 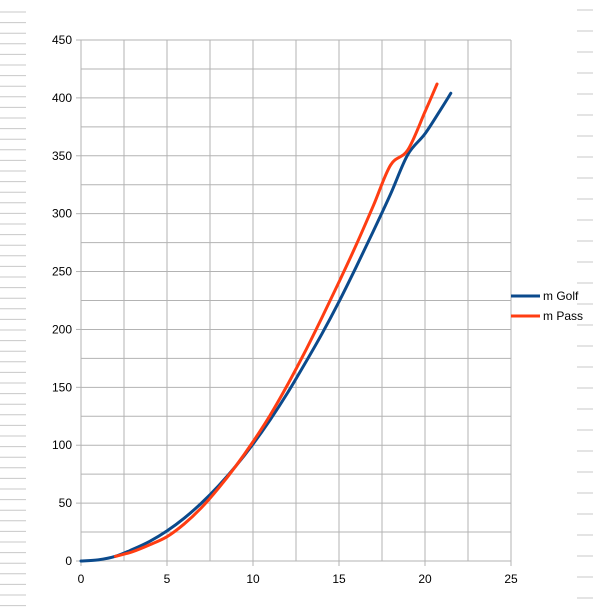 I want to click on y-tick-label: 200, so click(x=62, y=329).